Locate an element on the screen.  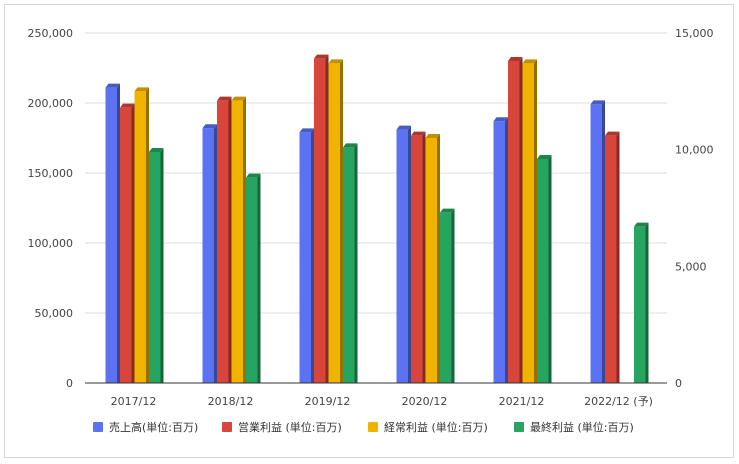
y-left-tick-label: 200,000 is located at coordinates (51, 103).